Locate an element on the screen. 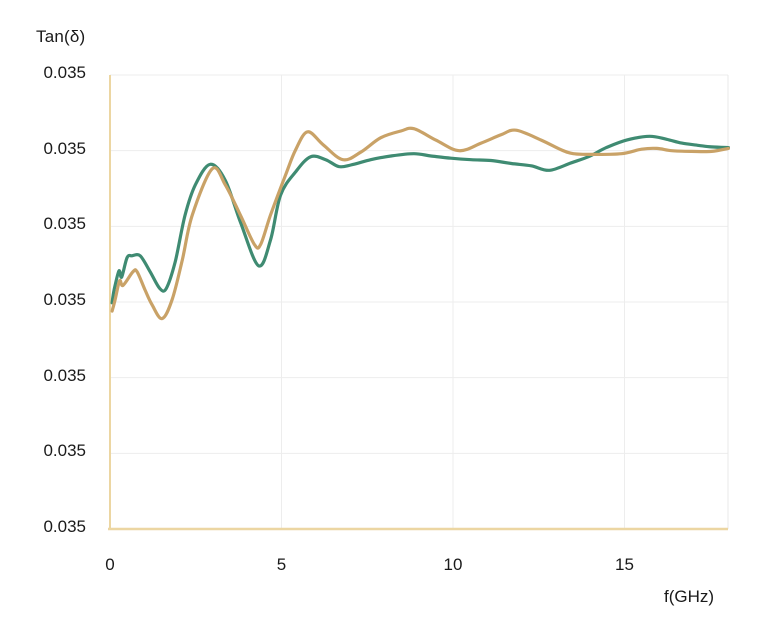  x-tick-label: 15 is located at coordinates (624, 564).